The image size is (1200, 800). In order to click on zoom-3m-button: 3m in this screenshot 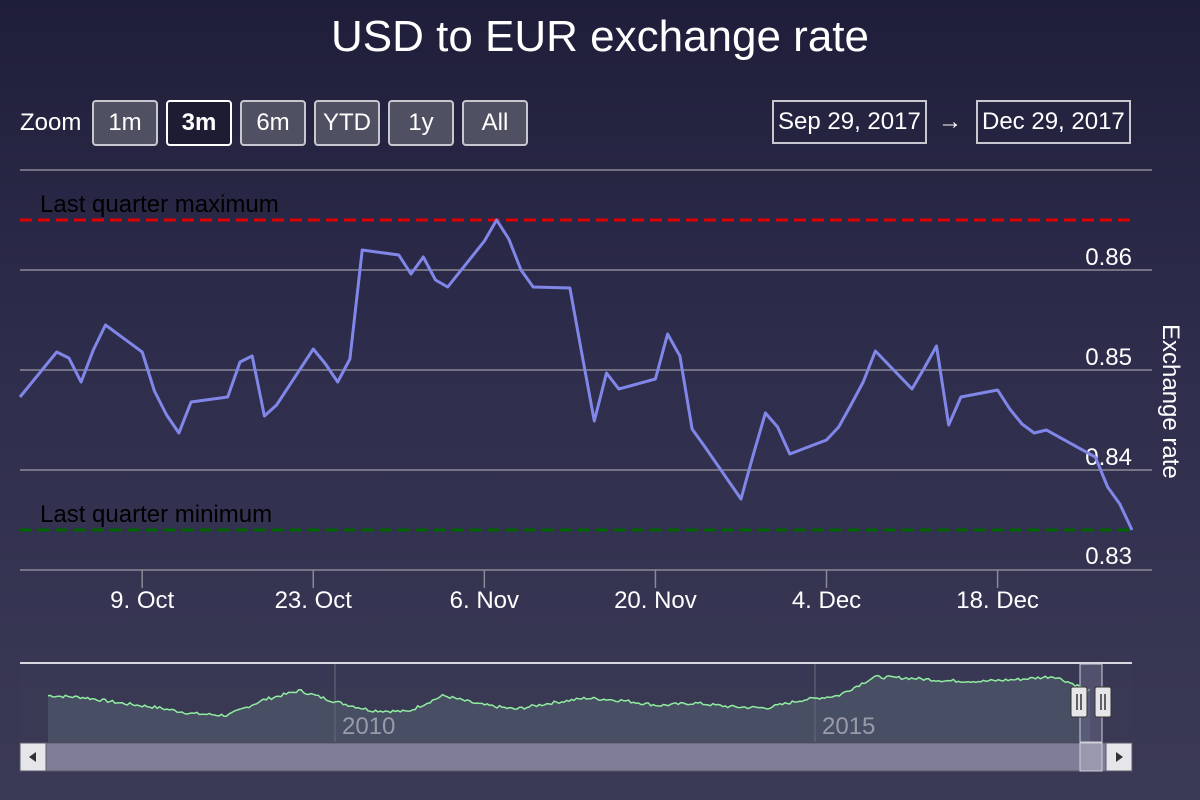, I will do `click(199, 123)`.